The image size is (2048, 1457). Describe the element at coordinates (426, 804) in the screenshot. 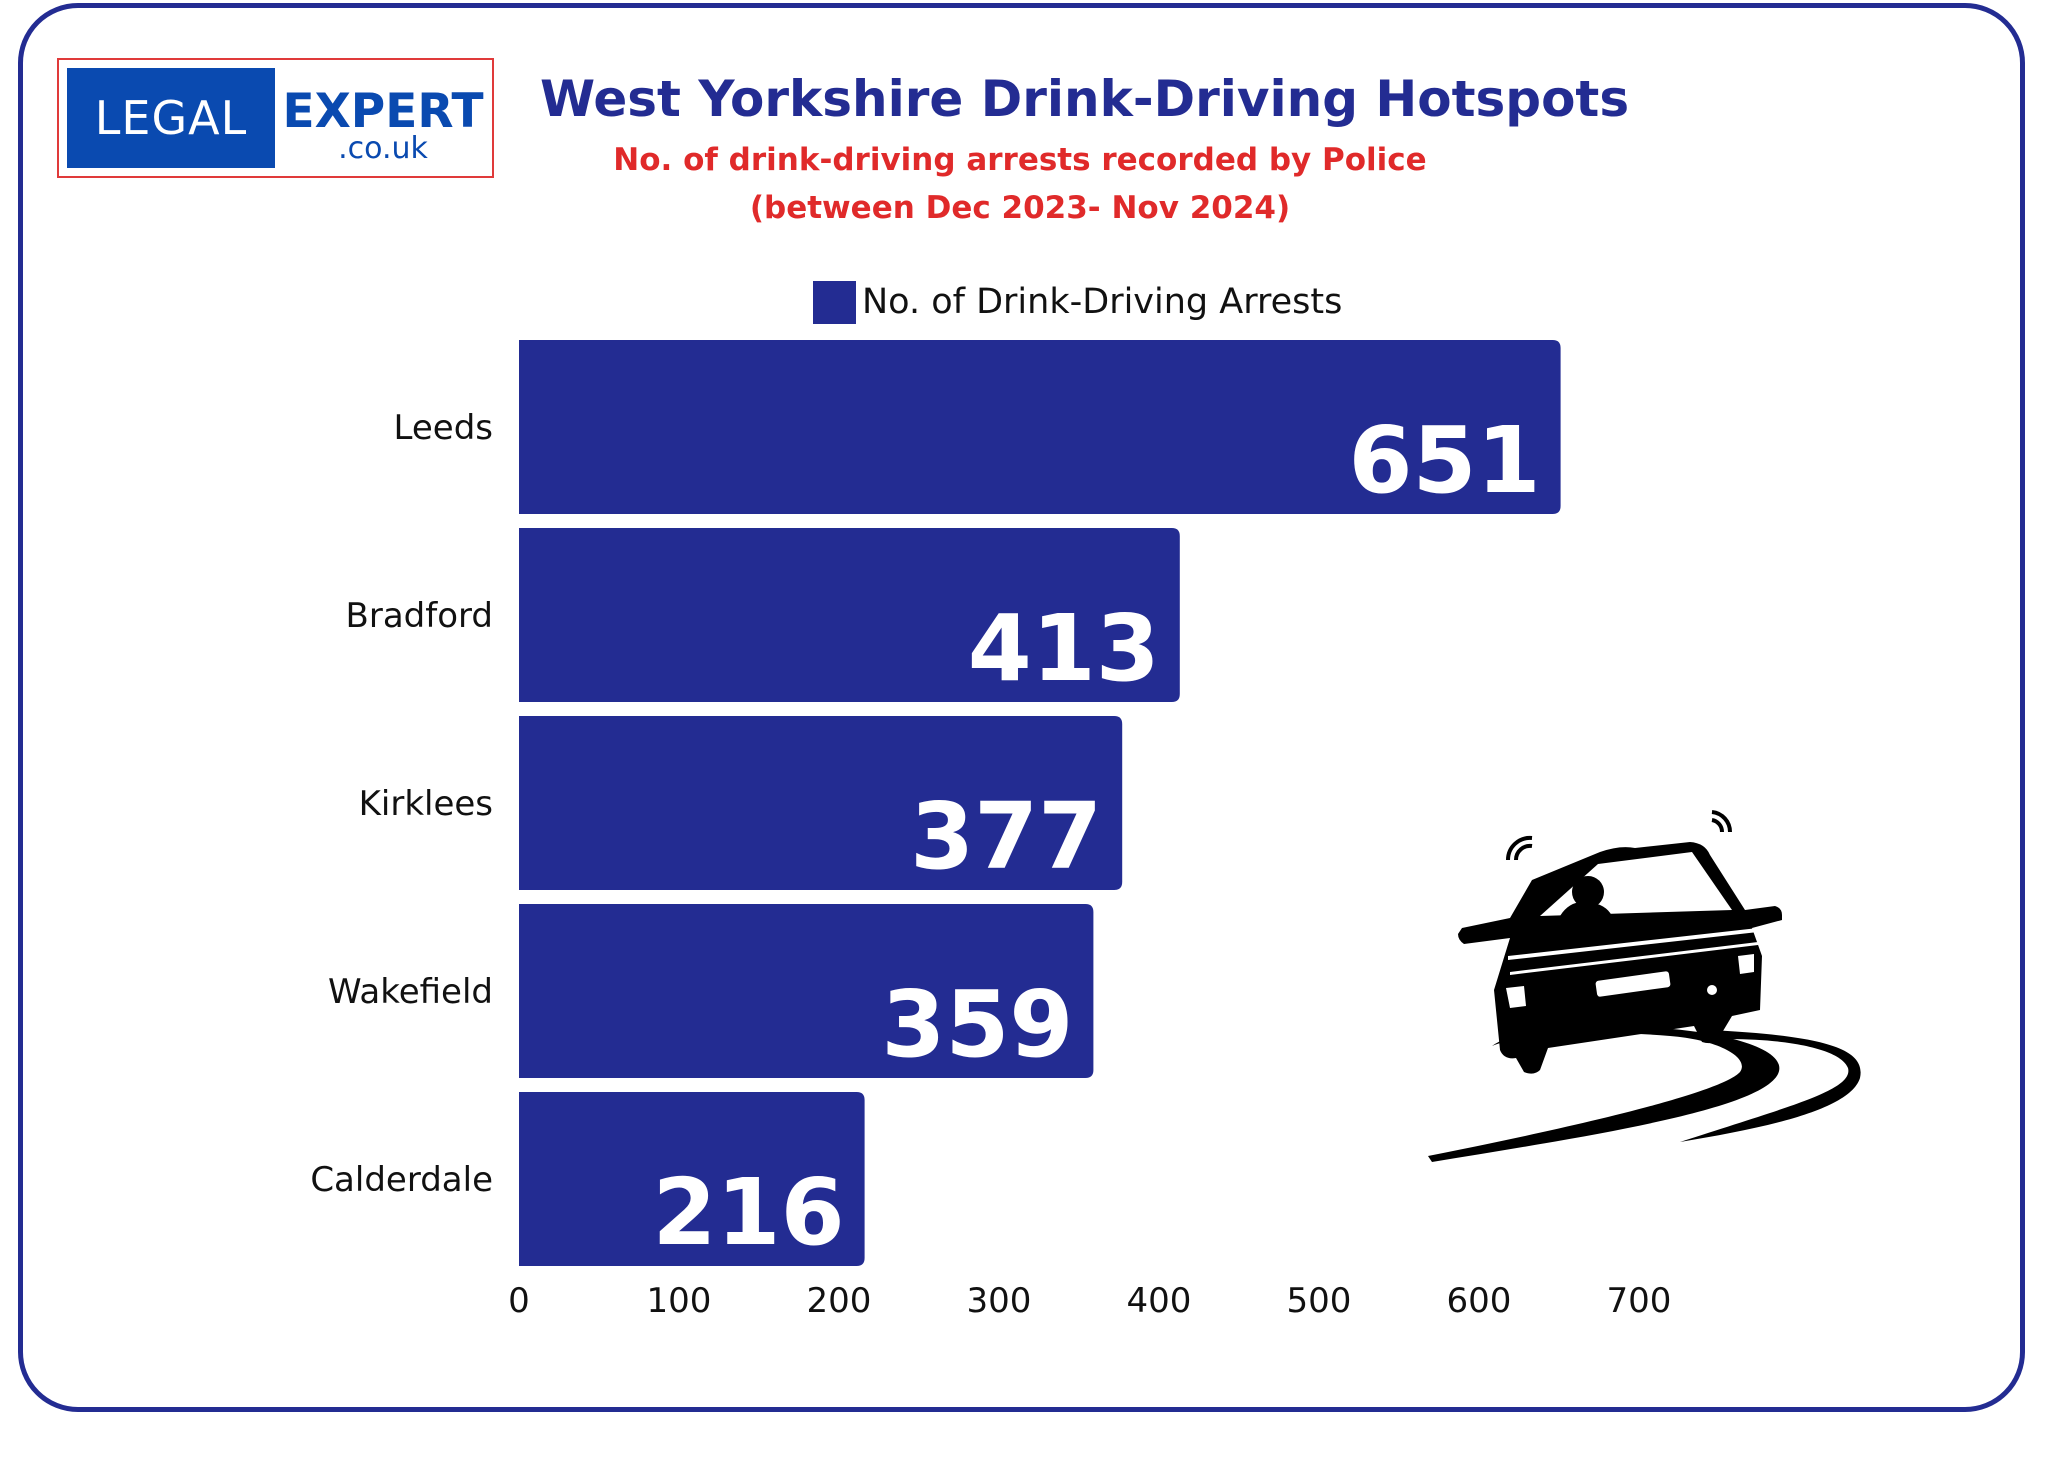

I see `category-label-kirklees: Kirklees` at that location.